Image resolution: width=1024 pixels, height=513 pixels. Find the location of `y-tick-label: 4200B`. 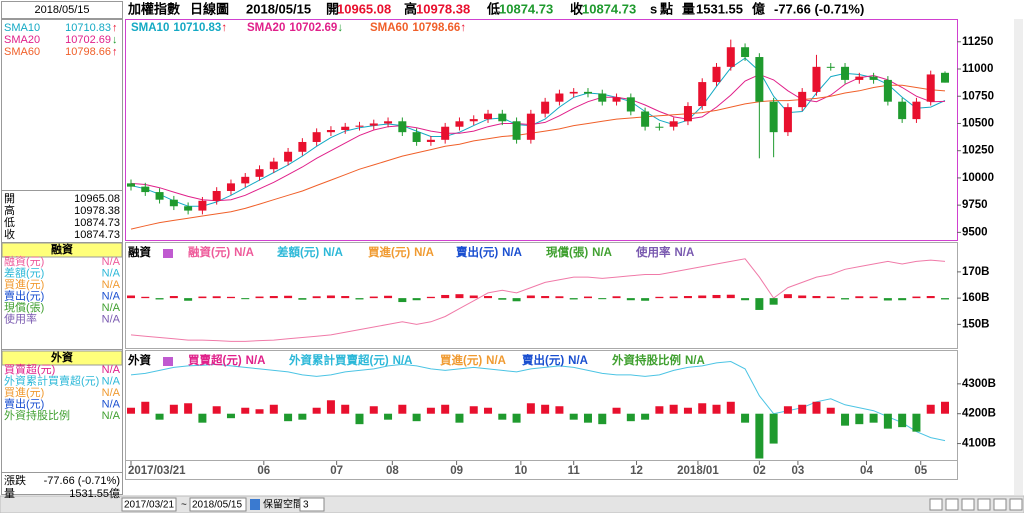

y-tick-label: 4200B is located at coordinates (979, 414).